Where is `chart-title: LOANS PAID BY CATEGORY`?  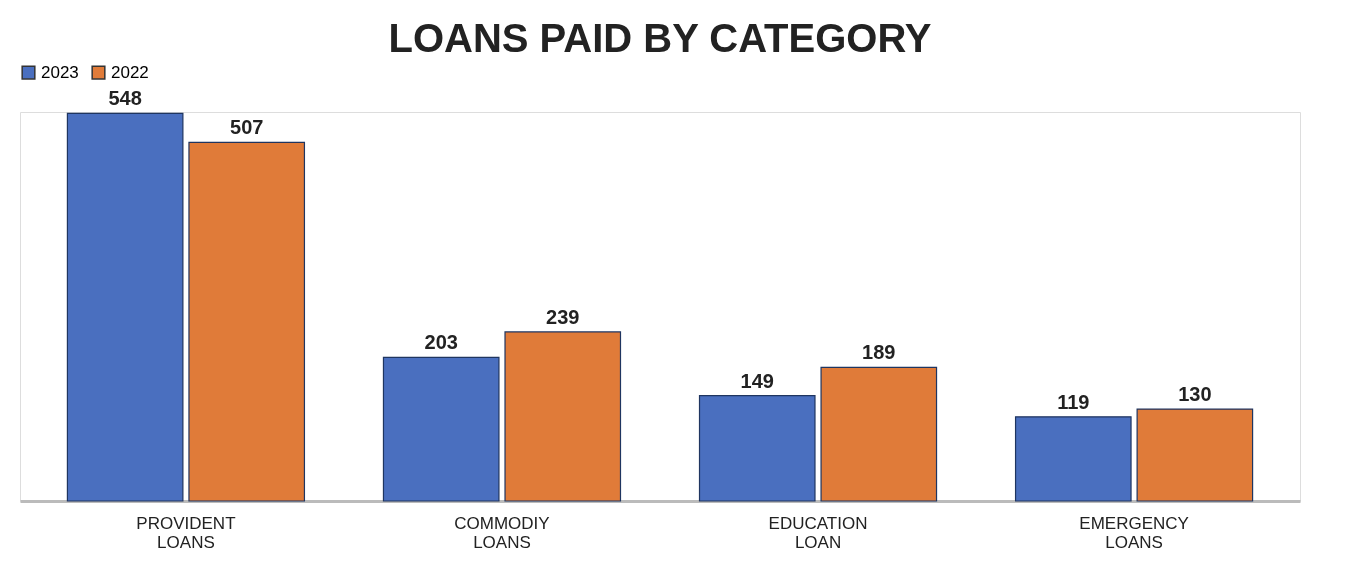 chart-title: LOANS PAID BY CATEGORY is located at coordinates (660, 38).